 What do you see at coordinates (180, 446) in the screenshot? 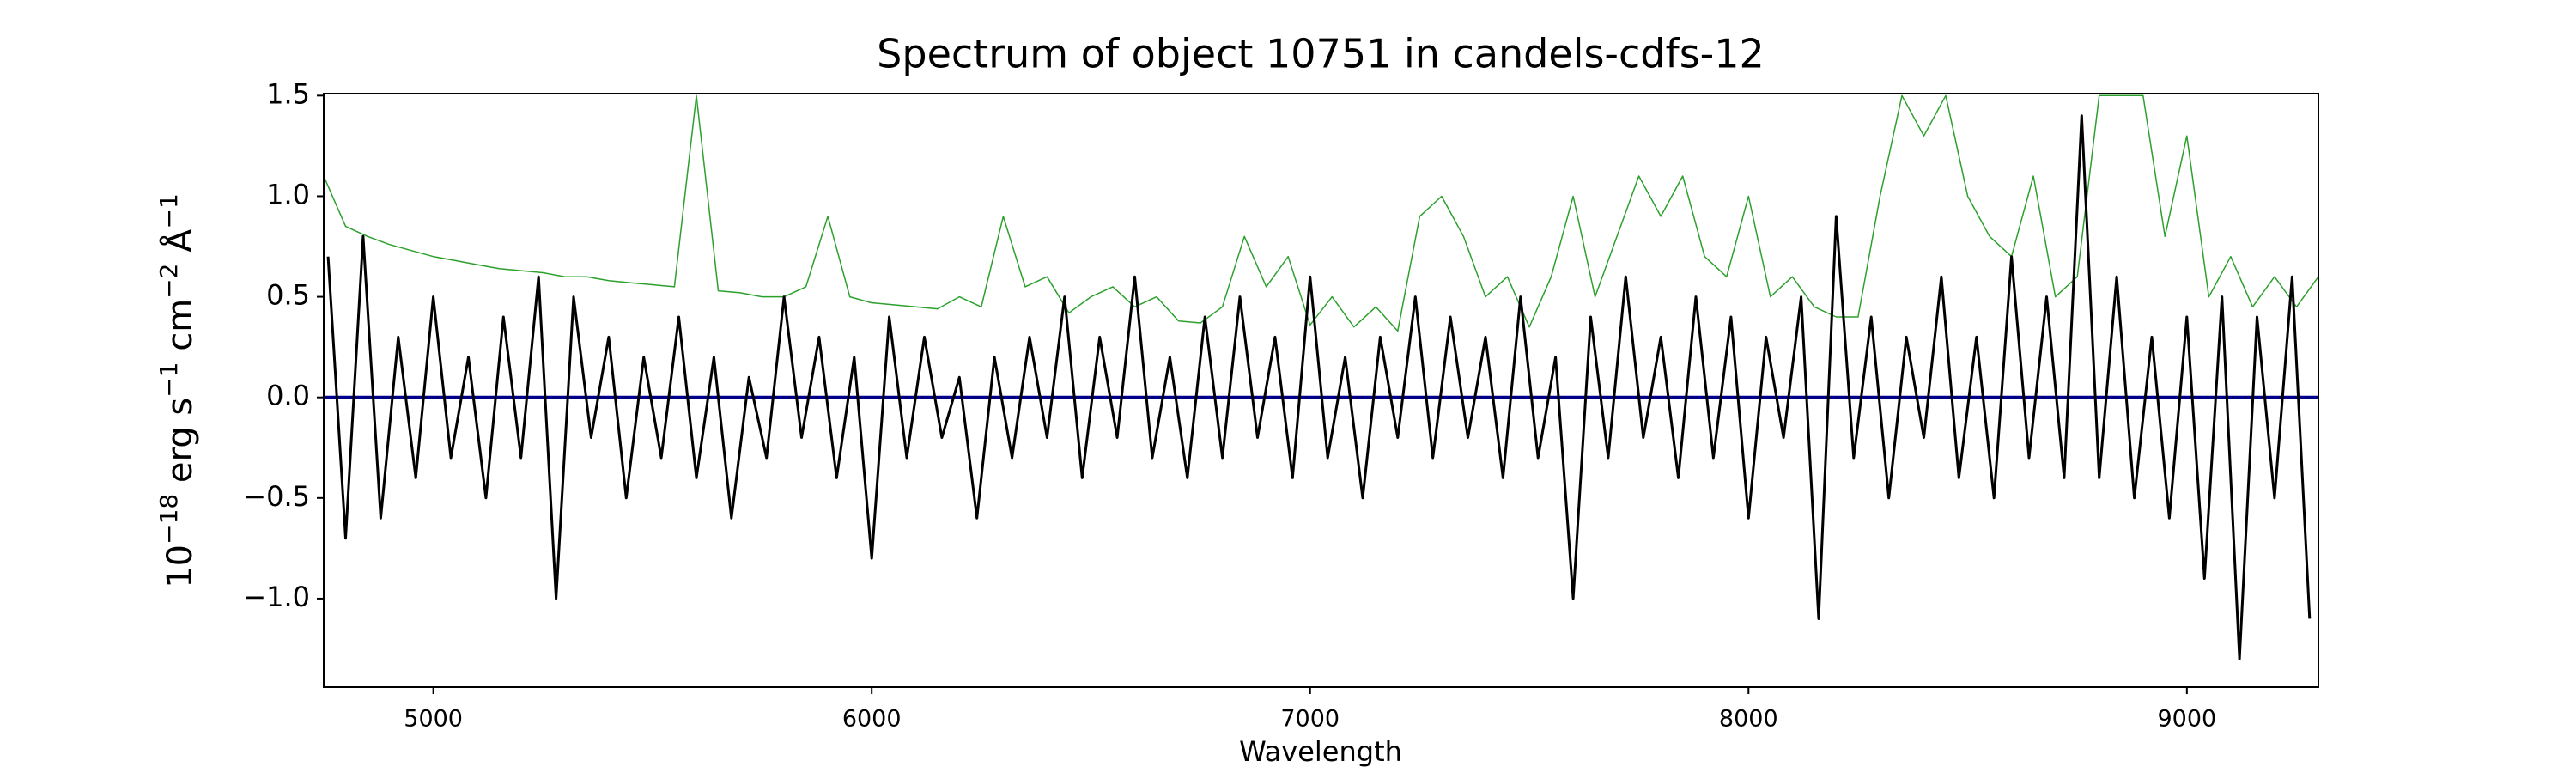
I see `y-label-text: erg s` at bounding box center [180, 446].